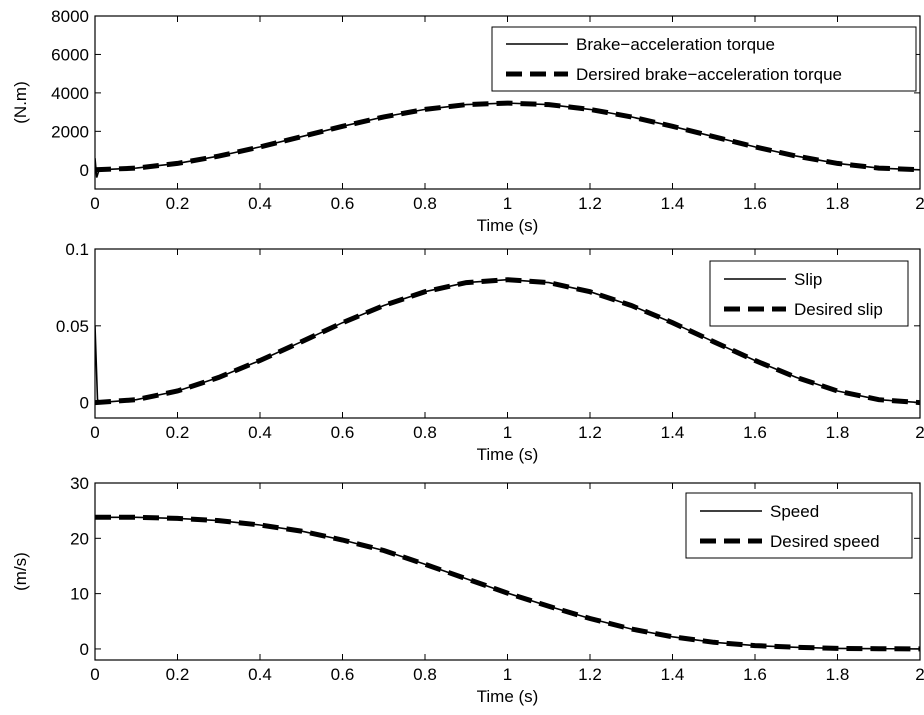 The width and height of the screenshot is (924, 715). I want to click on y-axis-label: (m/s), so click(20, 571).